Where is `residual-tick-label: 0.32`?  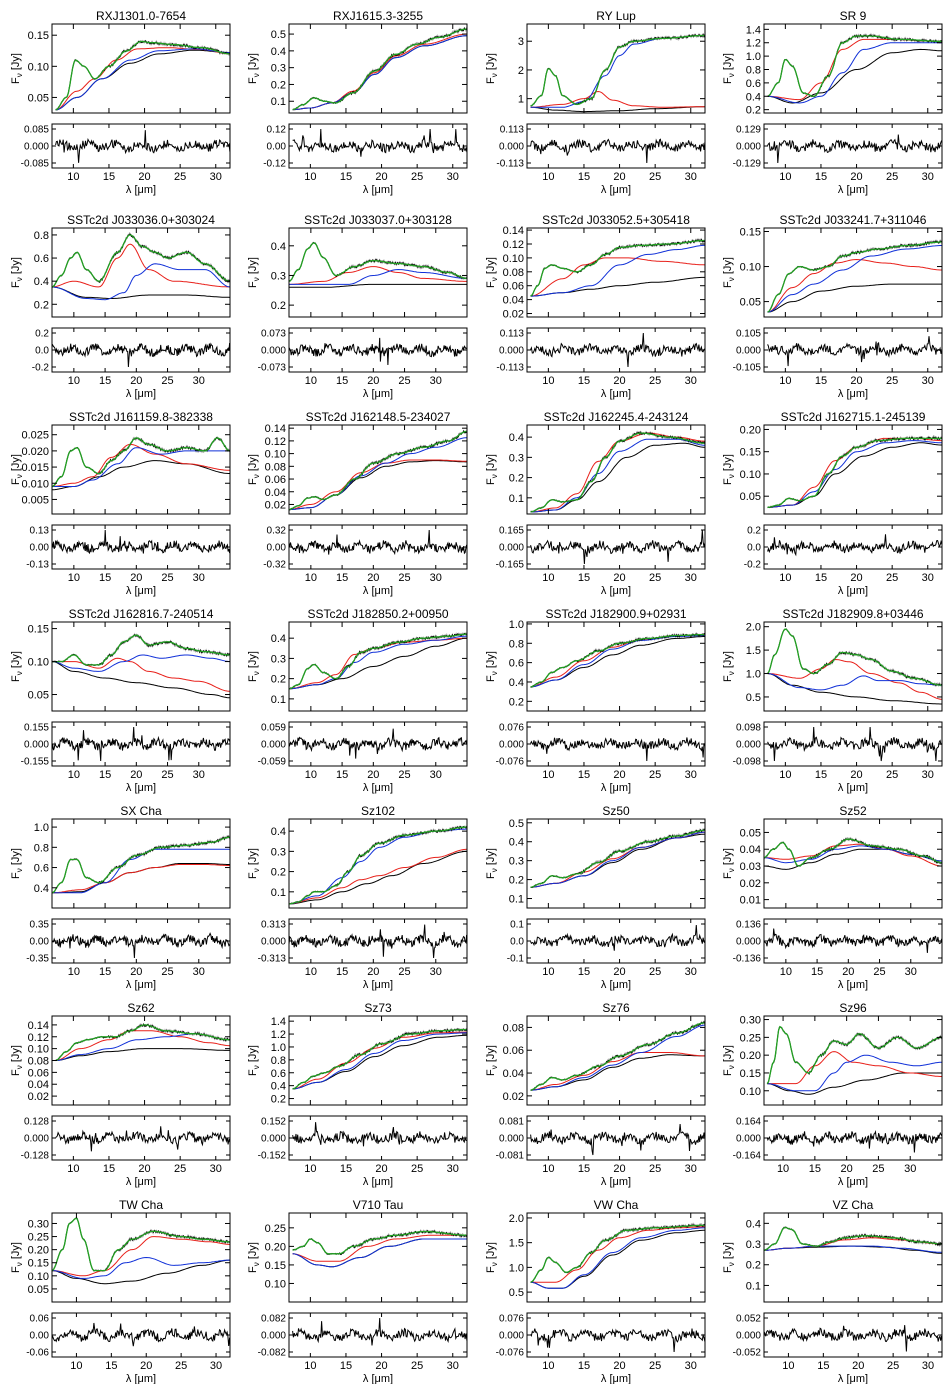 residual-tick-label: 0.32 is located at coordinates (277, 531).